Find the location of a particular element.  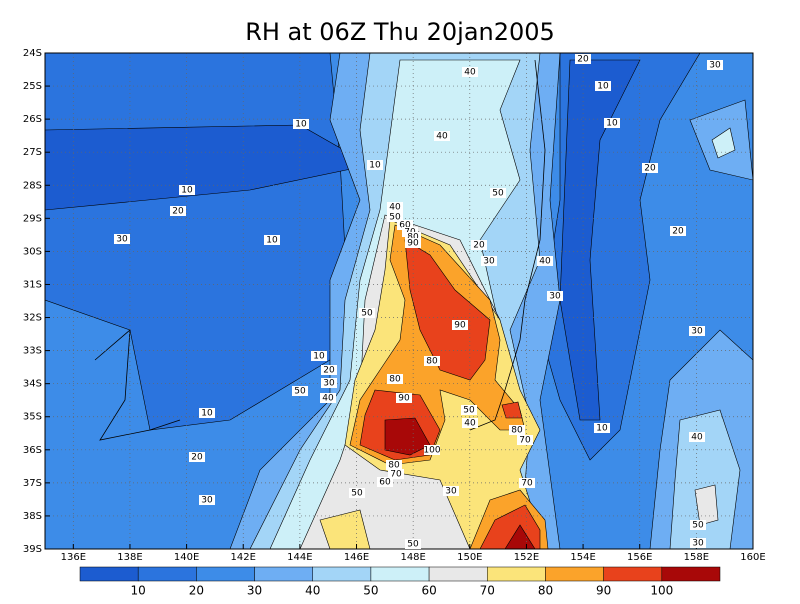

x-tick-label: 140E is located at coordinates (186, 557).